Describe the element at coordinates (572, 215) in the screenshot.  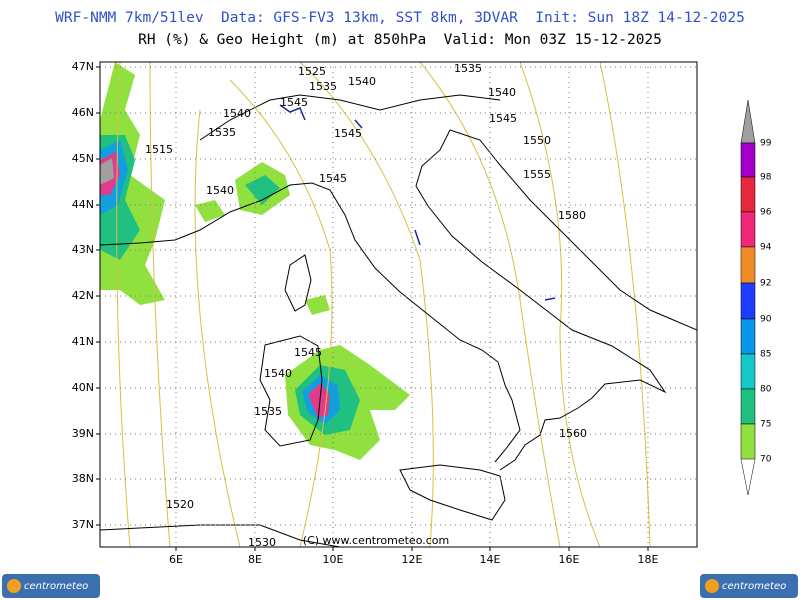
I see `contour-label: 1580` at that location.